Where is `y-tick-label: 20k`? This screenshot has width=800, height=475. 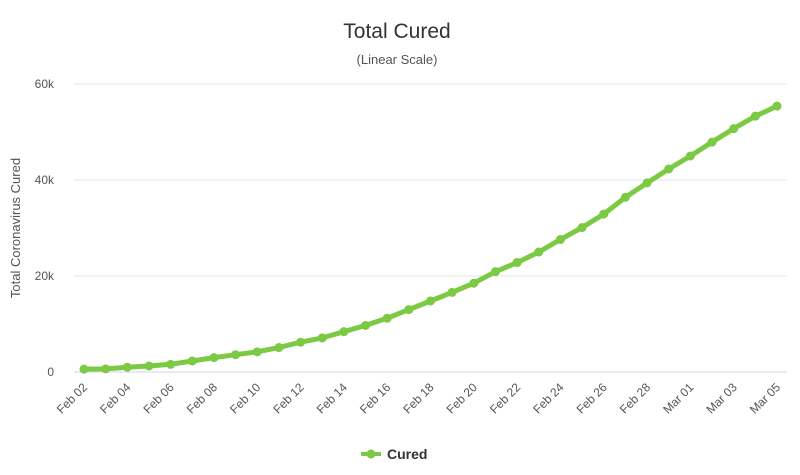 y-tick-label: 20k is located at coordinates (45, 276).